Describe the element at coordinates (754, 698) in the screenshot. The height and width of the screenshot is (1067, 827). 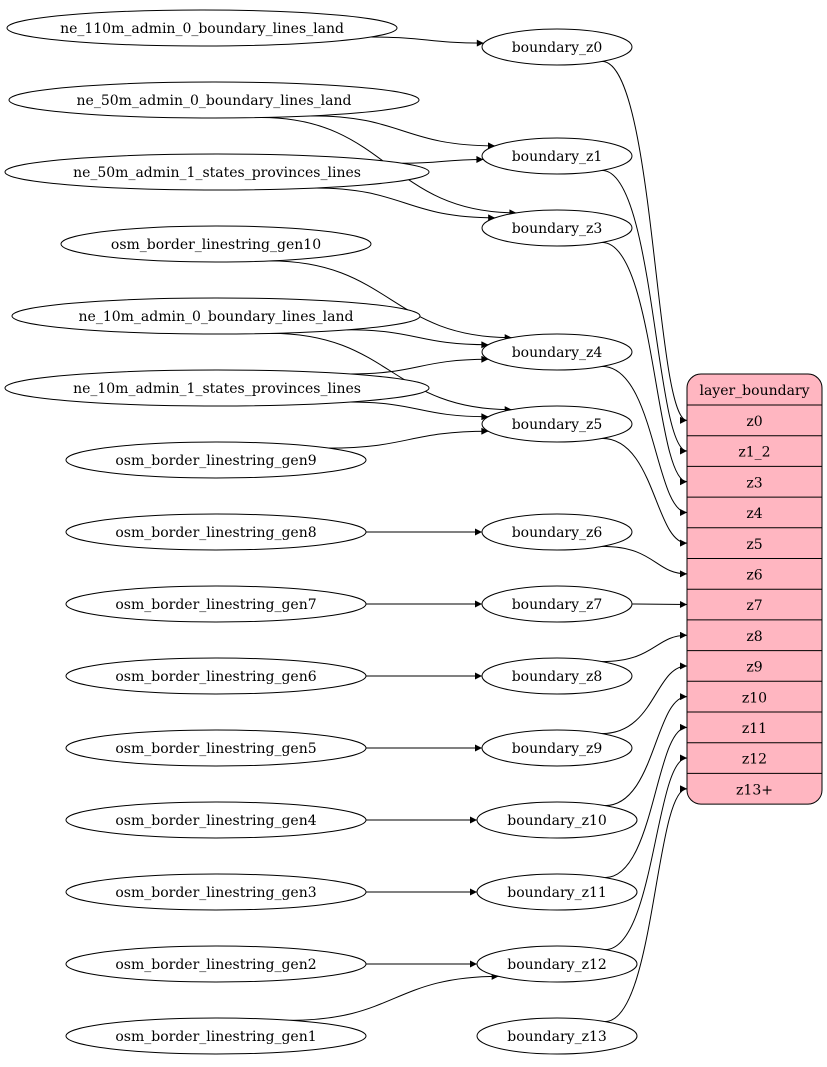
I see `layer-port-z10: z10` at that location.